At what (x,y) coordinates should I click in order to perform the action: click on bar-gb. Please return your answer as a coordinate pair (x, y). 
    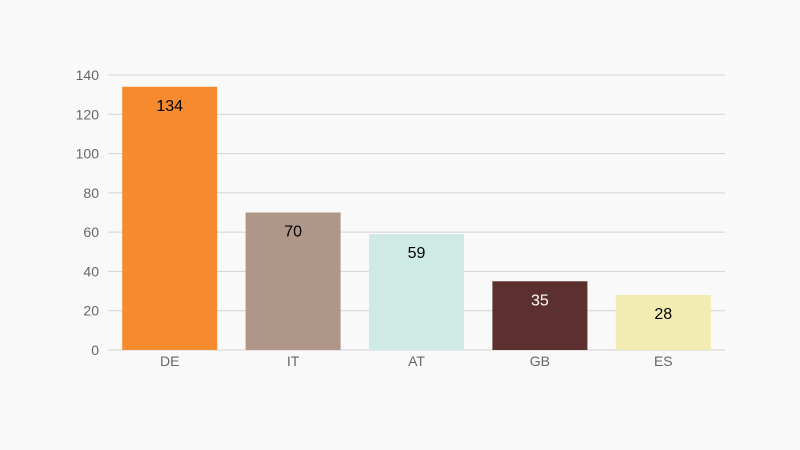
    Looking at the image, I should click on (540, 315).